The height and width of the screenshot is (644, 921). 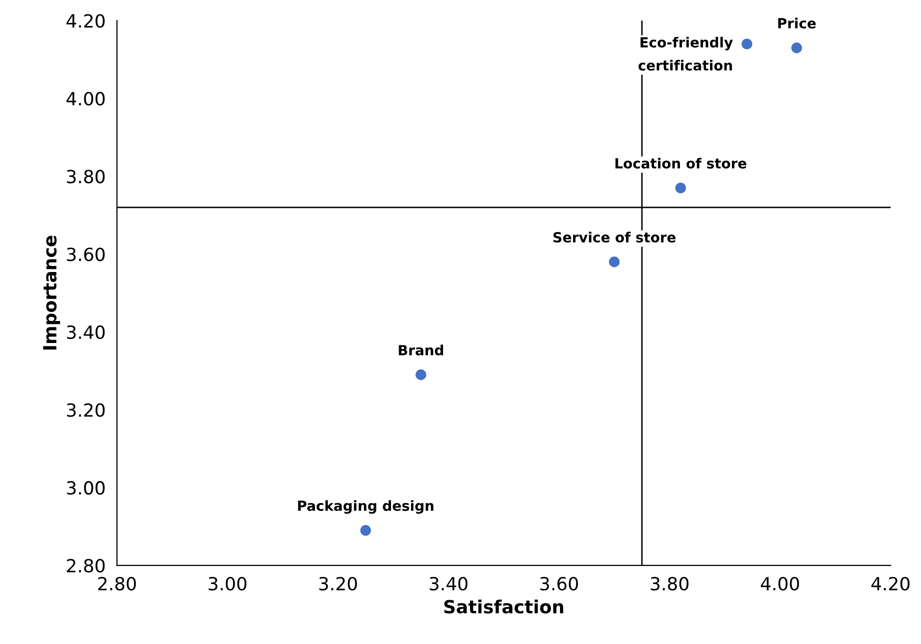 I want to click on x-tick-label: 3.80, so click(x=669, y=583).